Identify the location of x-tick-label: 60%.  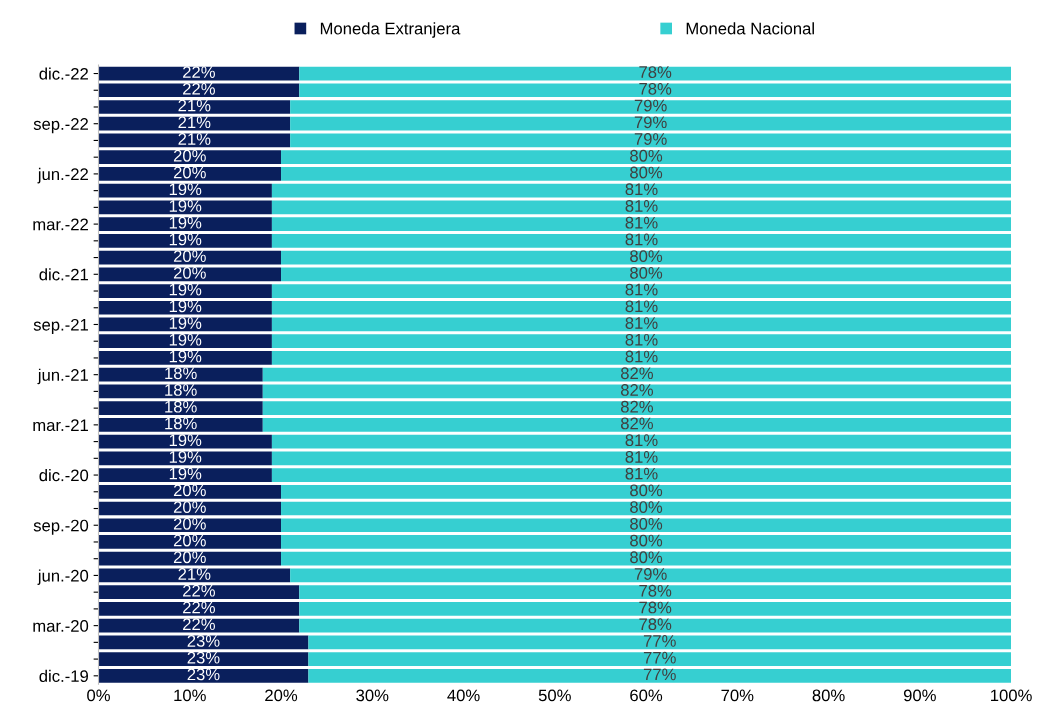
(646, 695).